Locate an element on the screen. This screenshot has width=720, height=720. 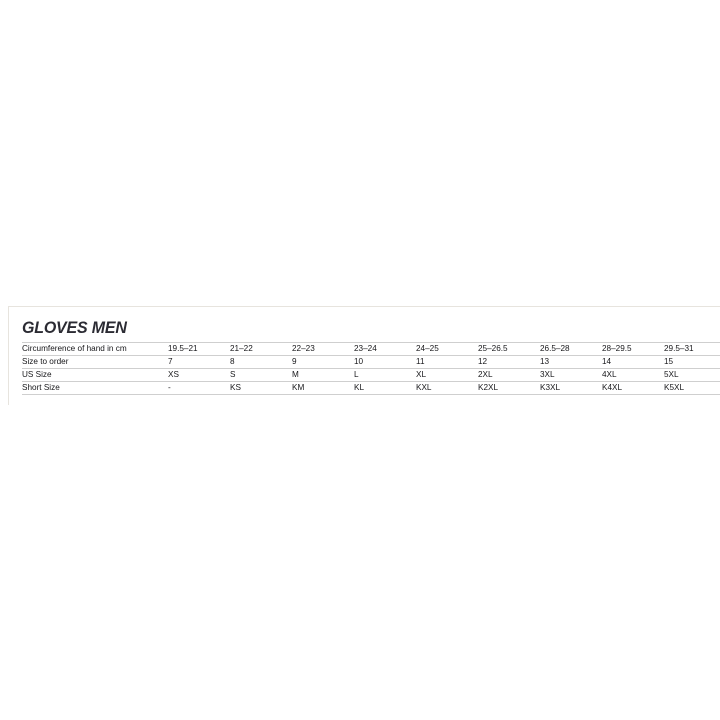
table-cell: 11 is located at coordinates (447, 362).